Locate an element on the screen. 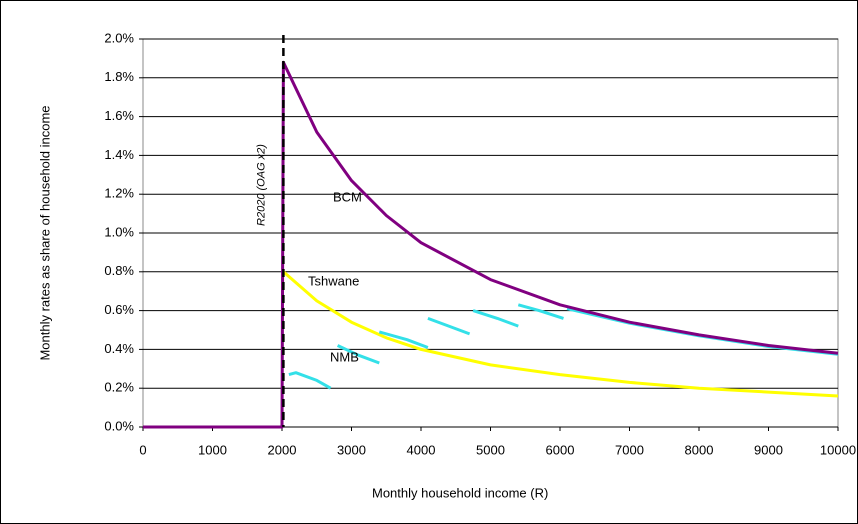 The height and width of the screenshot is (524, 858). y-tick-label: 1.0% is located at coordinates (119, 231).